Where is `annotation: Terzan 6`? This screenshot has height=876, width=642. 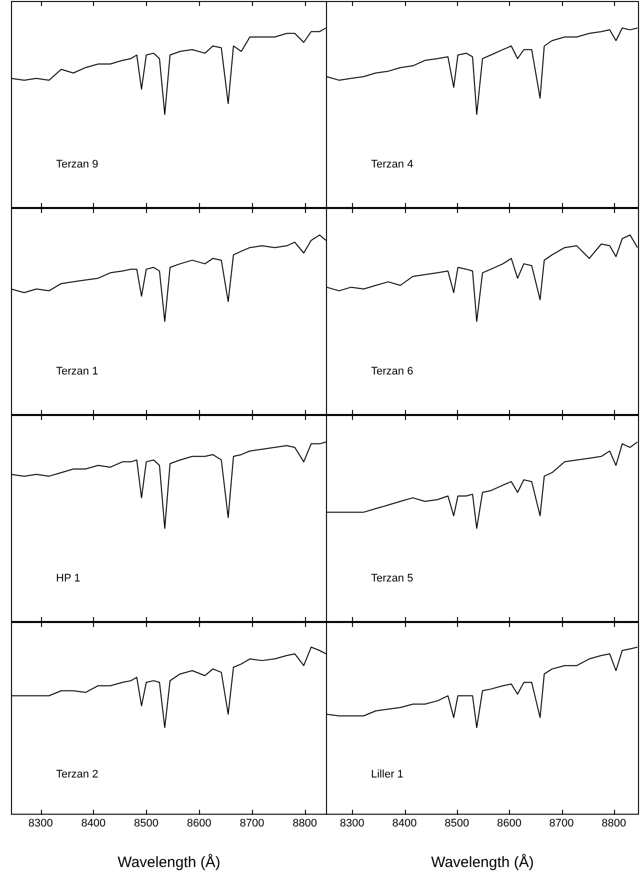 annotation: Terzan 6 is located at coordinates (392, 372).